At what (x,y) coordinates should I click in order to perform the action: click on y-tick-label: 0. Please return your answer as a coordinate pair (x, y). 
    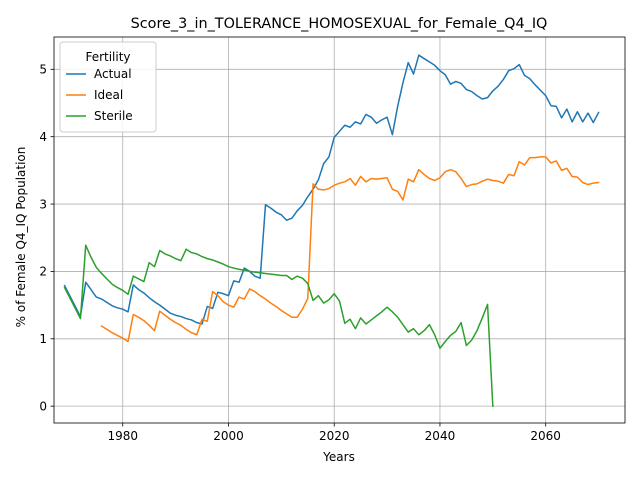
    Looking at the image, I should click on (43, 406).